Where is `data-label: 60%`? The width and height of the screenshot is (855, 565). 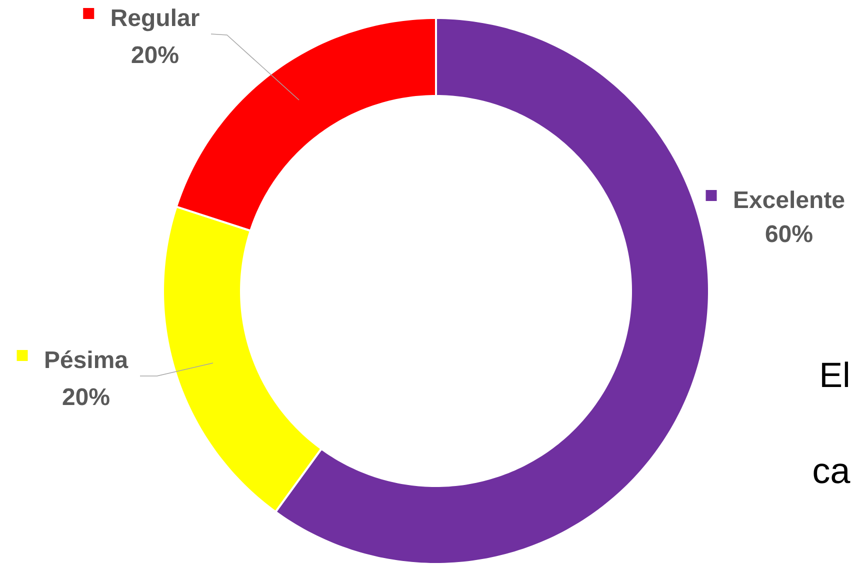
data-label: 60% is located at coordinates (789, 233).